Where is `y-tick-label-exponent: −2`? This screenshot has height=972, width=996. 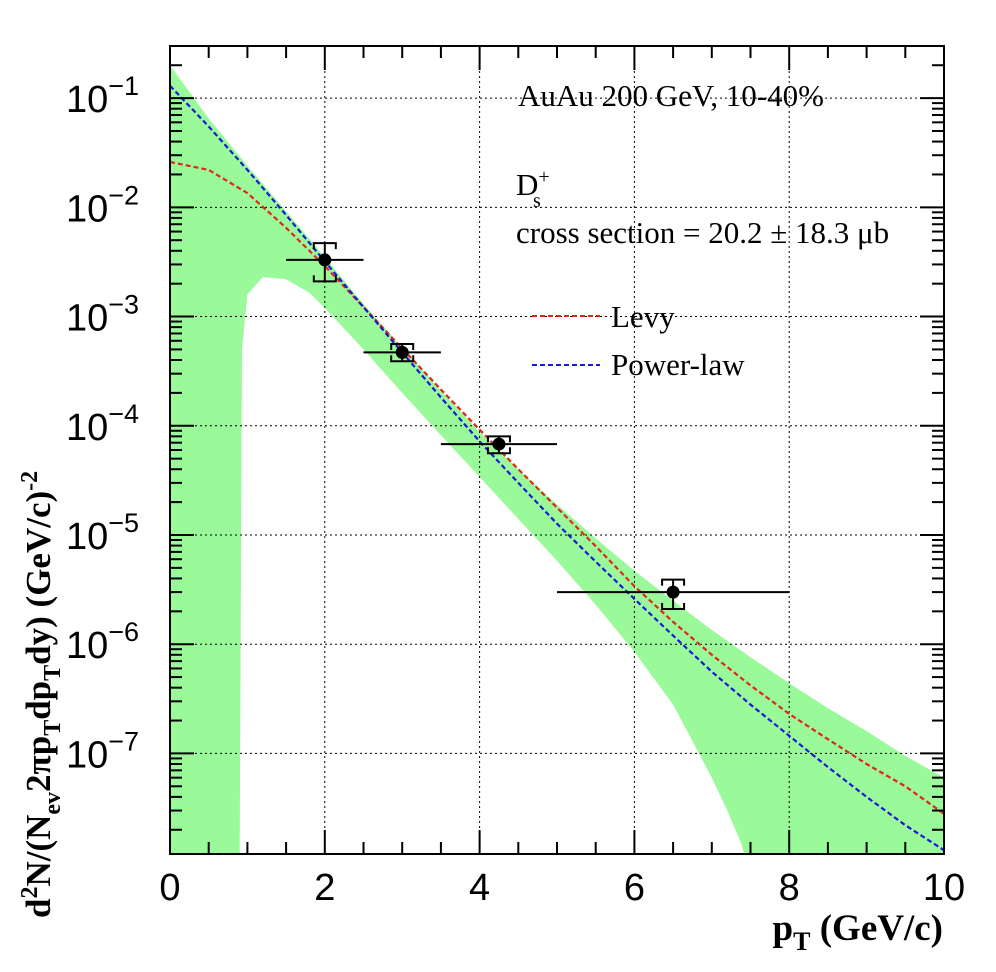
y-tick-label-exponent: −2 is located at coordinates (123, 195).